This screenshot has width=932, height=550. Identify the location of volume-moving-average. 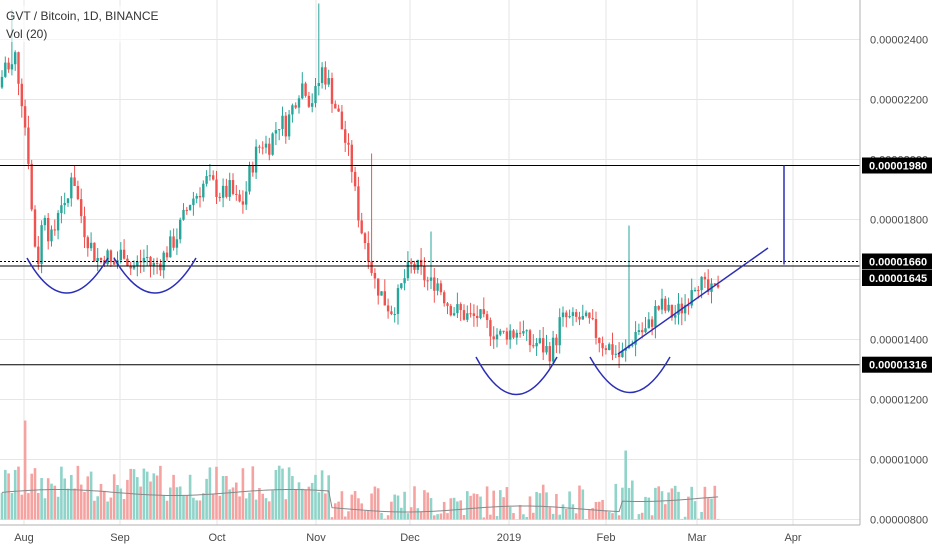
(360, 500).